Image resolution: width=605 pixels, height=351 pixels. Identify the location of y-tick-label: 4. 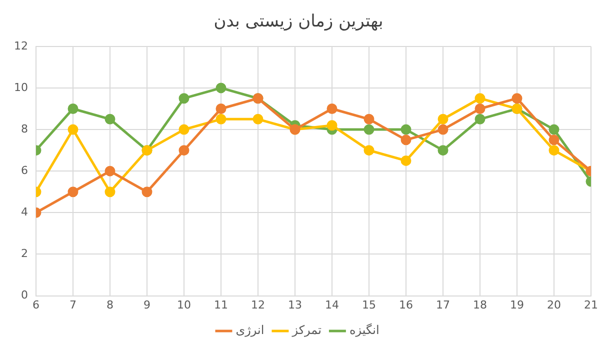
(24, 212).